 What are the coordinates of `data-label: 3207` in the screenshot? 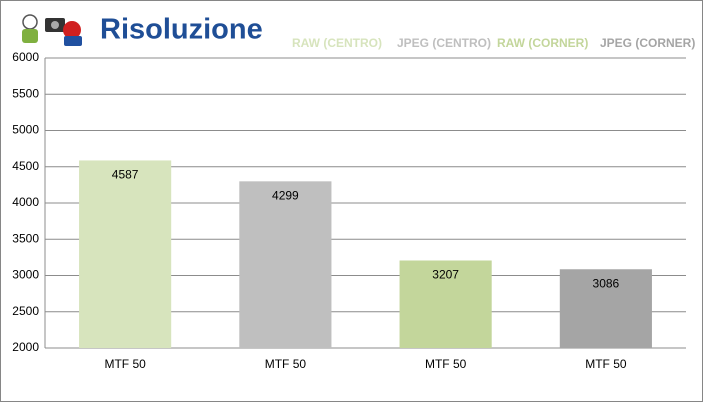 It's located at (445, 275).